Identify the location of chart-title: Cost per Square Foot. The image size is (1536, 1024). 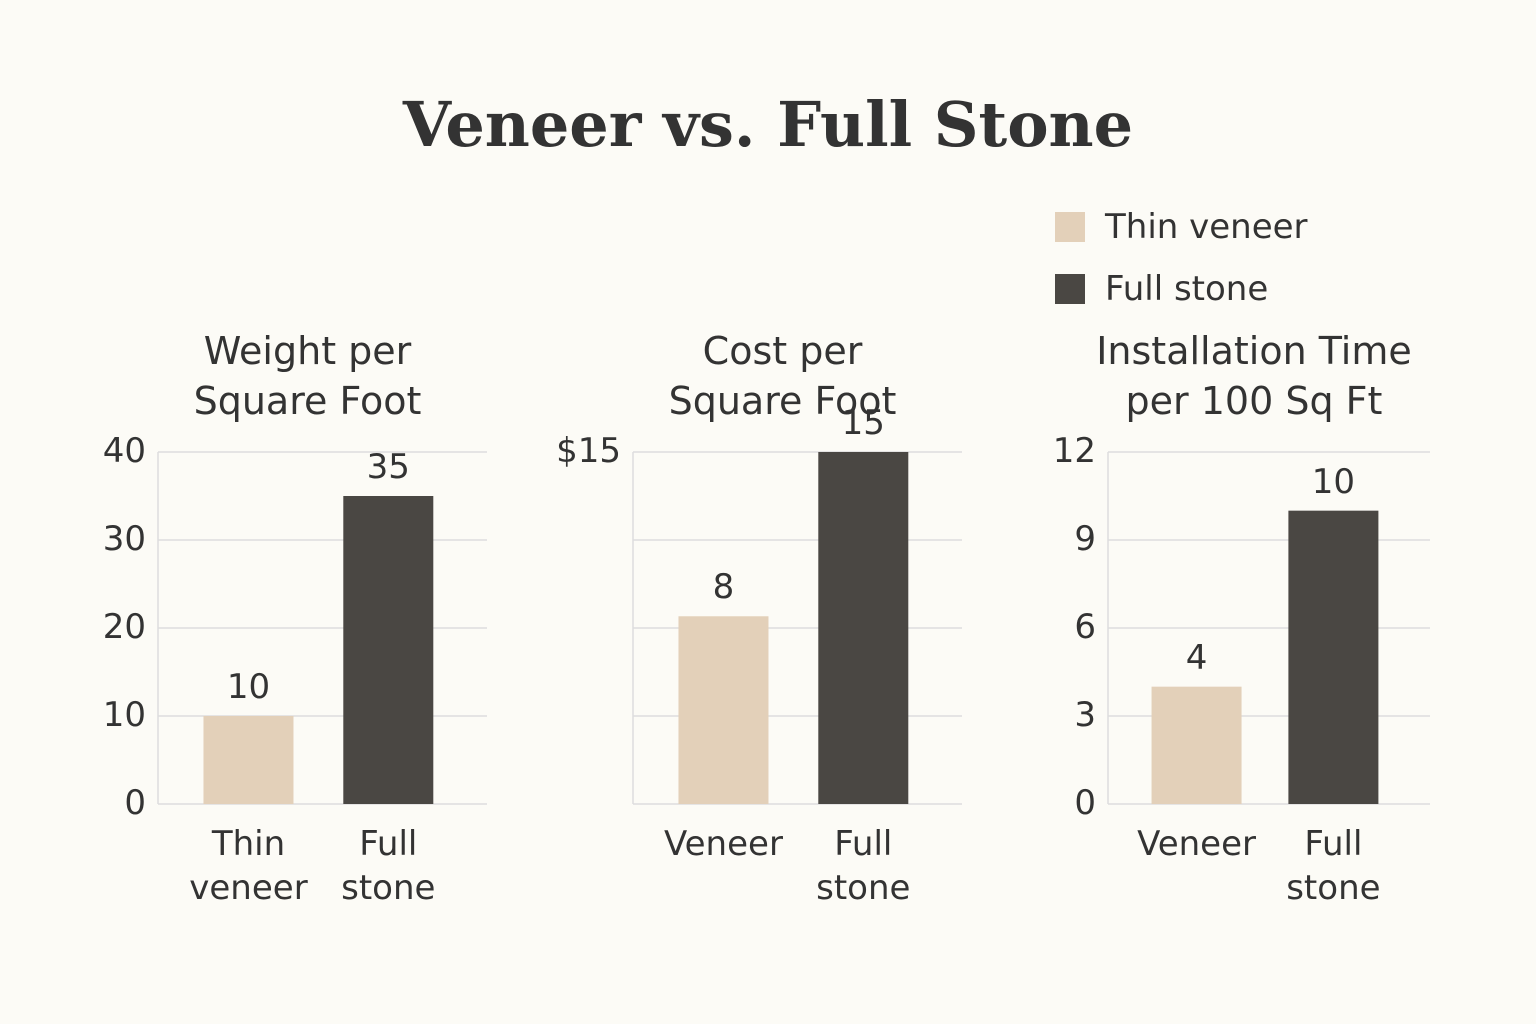
(782, 376).